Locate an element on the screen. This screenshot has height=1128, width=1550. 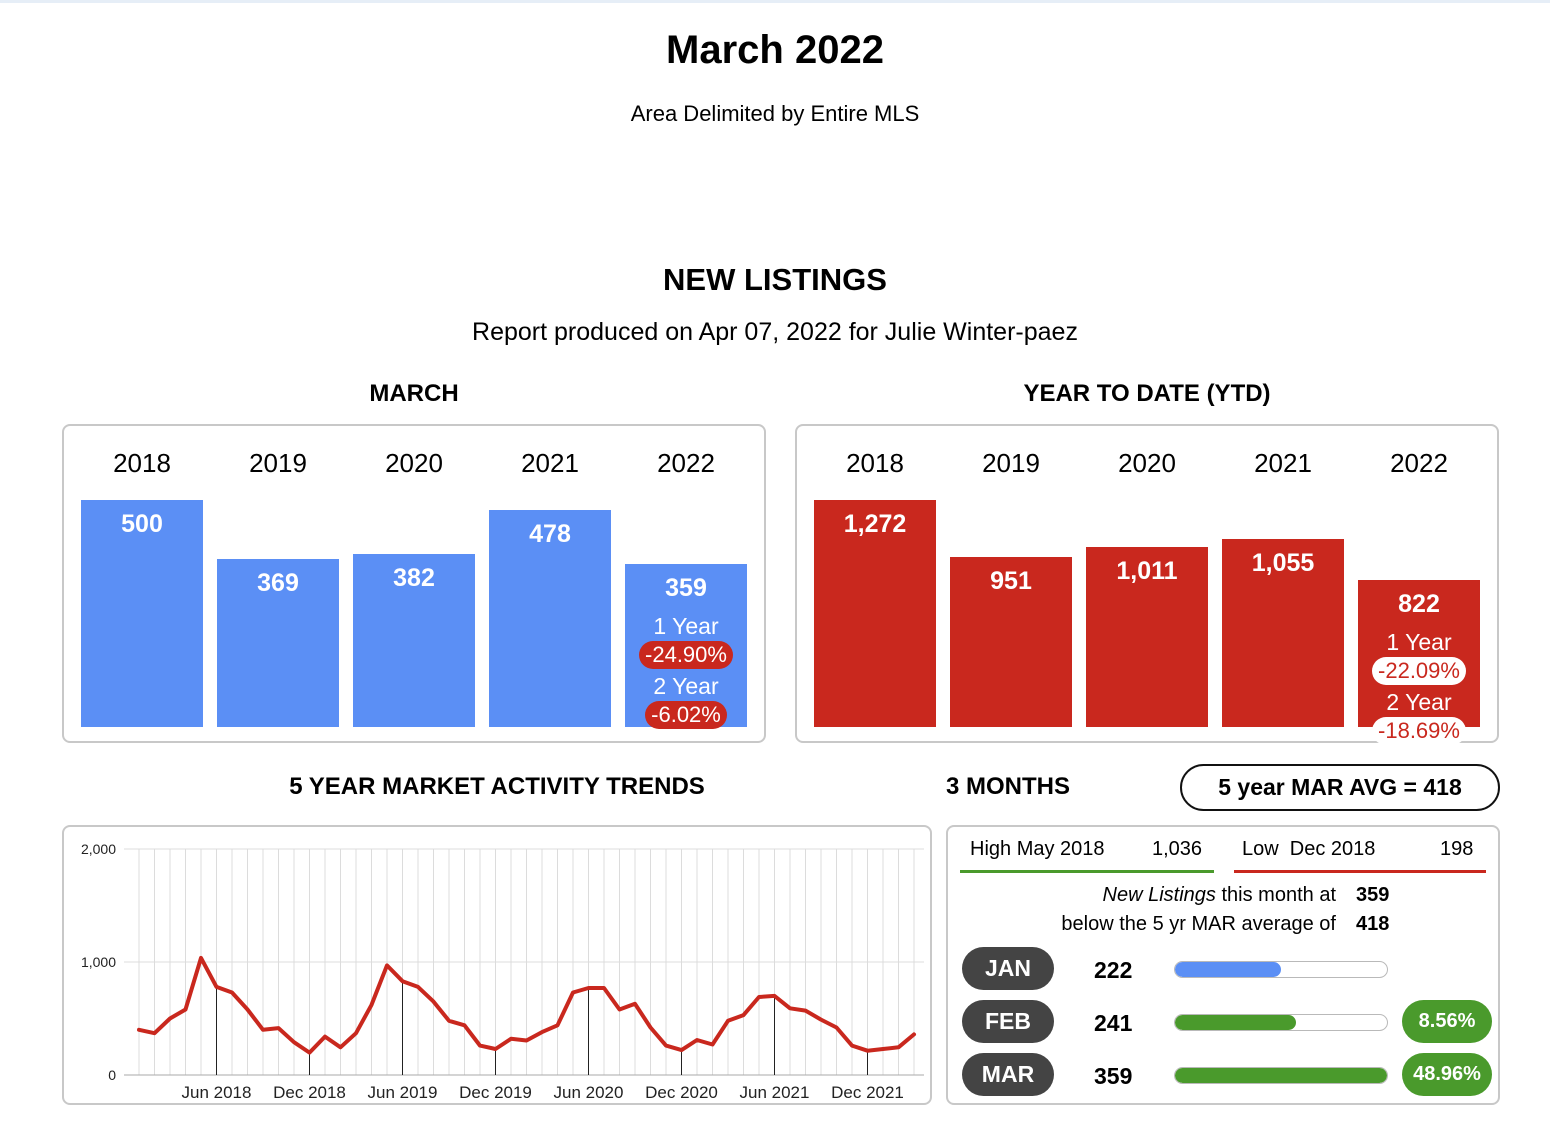
march-year-2018: 2018 is located at coordinates (142, 463).